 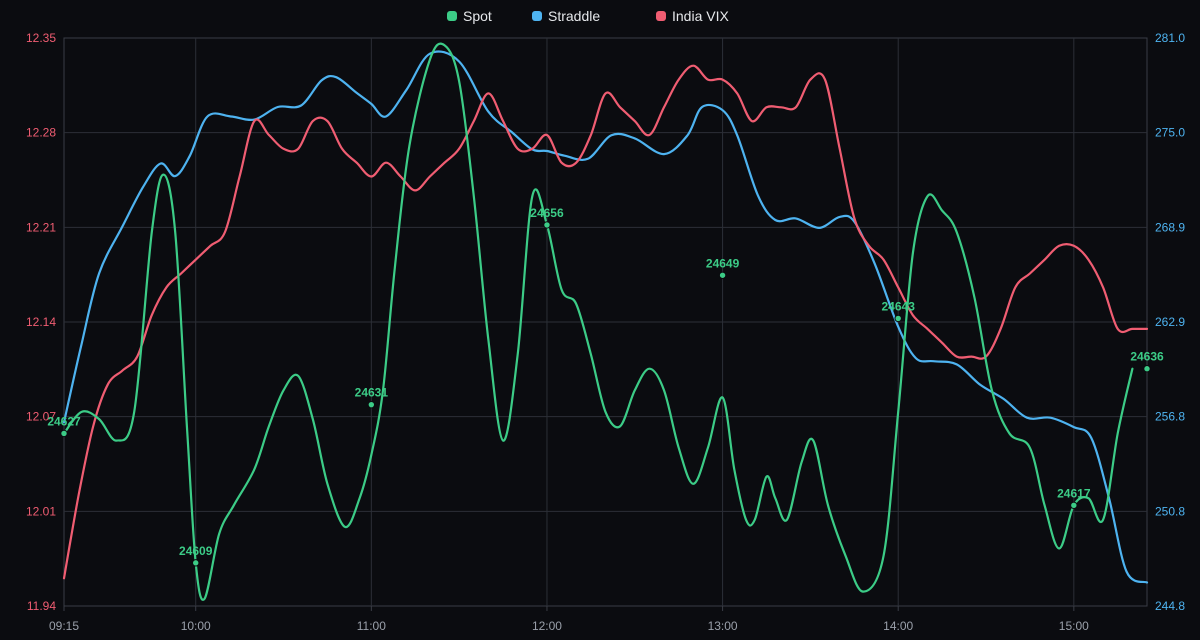 I want to click on legend-item-india-vix: India VIX, so click(x=692, y=16).